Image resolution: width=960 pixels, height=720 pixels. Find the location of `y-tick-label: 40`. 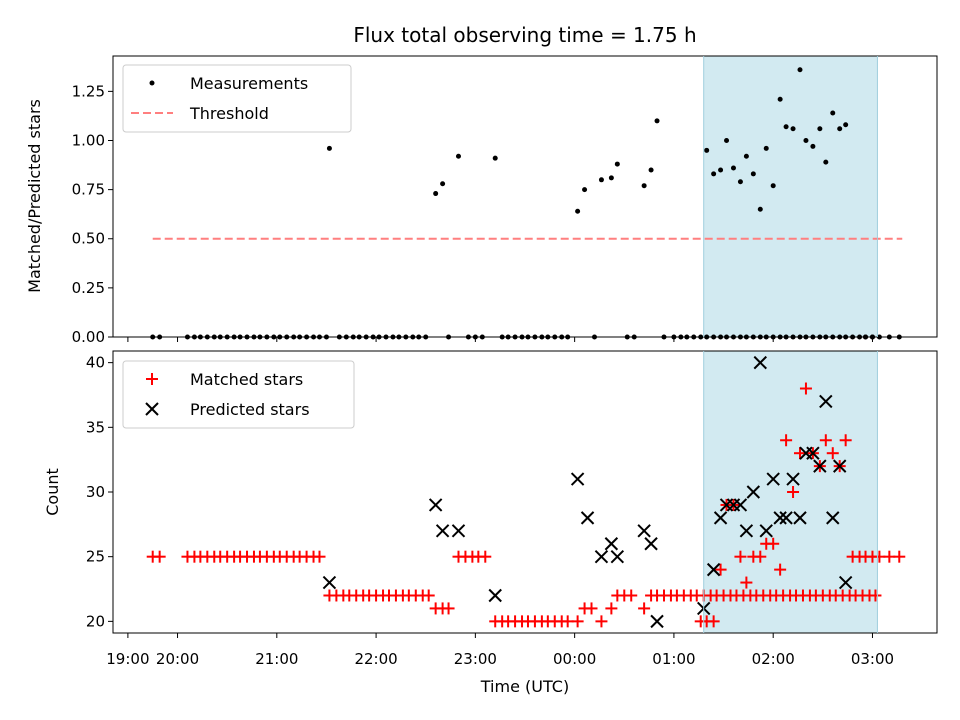

y-tick-label: 40 is located at coordinates (95, 363).